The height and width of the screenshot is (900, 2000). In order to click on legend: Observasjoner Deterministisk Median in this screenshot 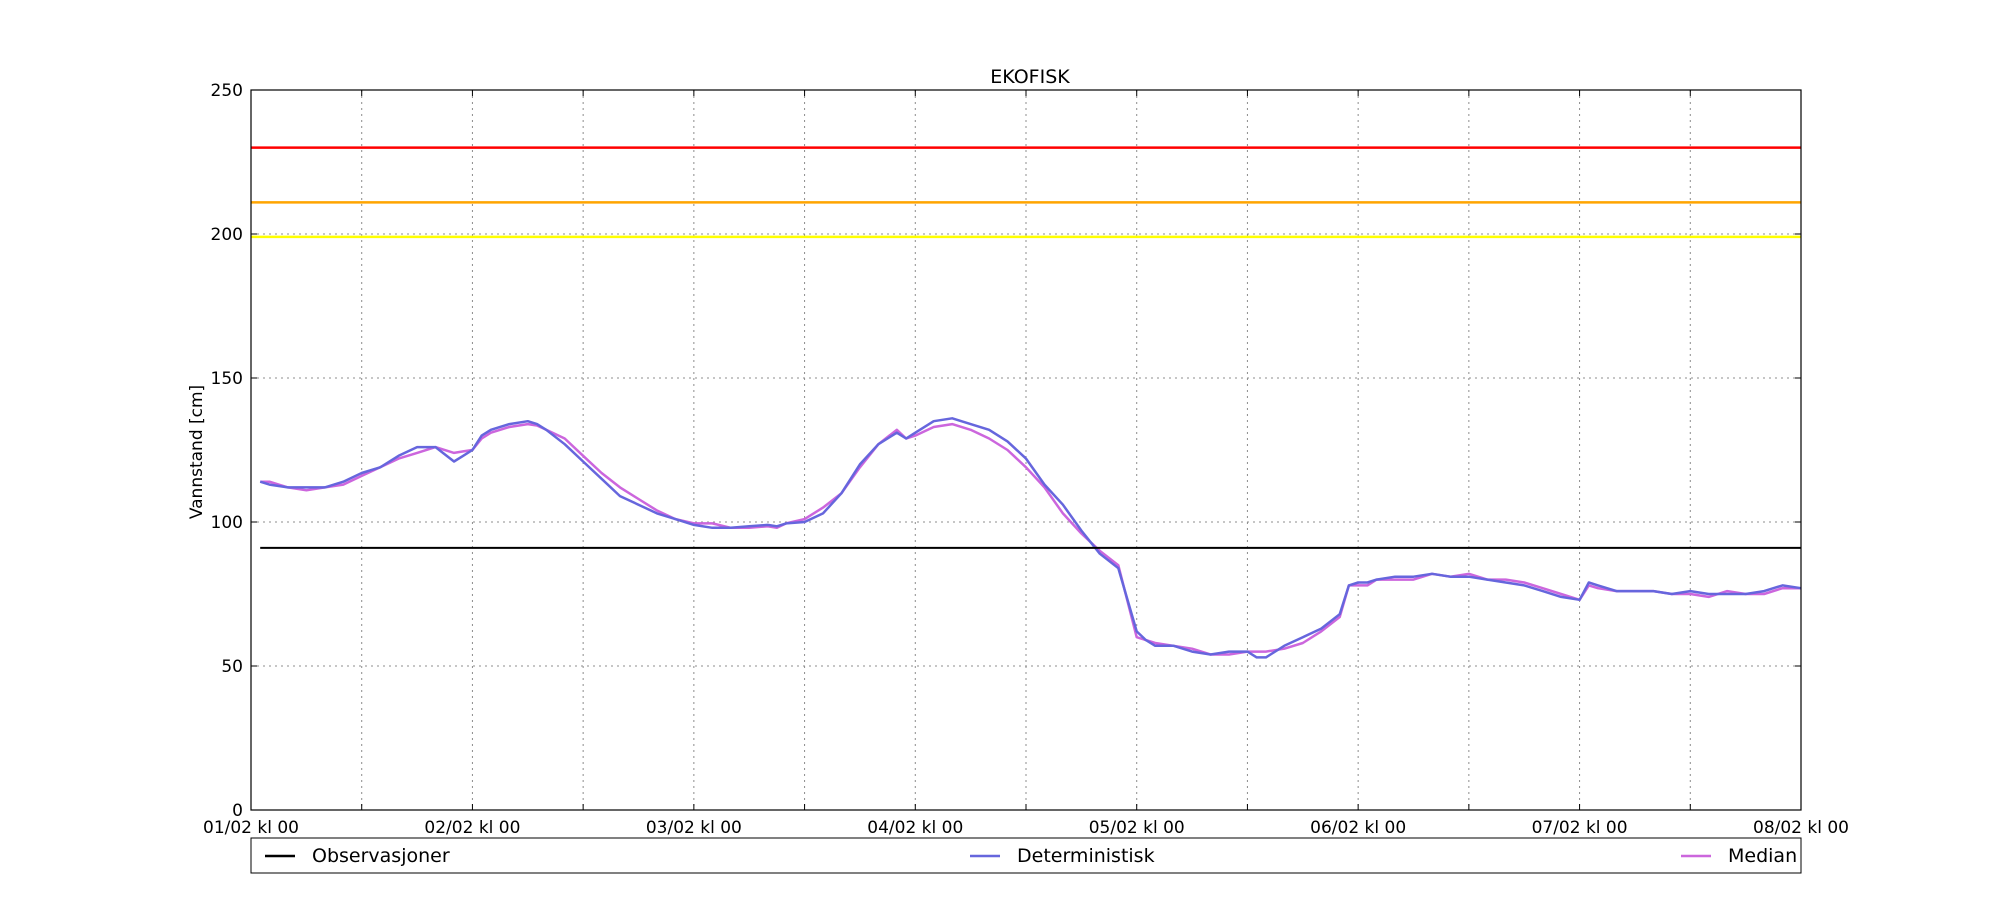, I will do `click(1026, 855)`.